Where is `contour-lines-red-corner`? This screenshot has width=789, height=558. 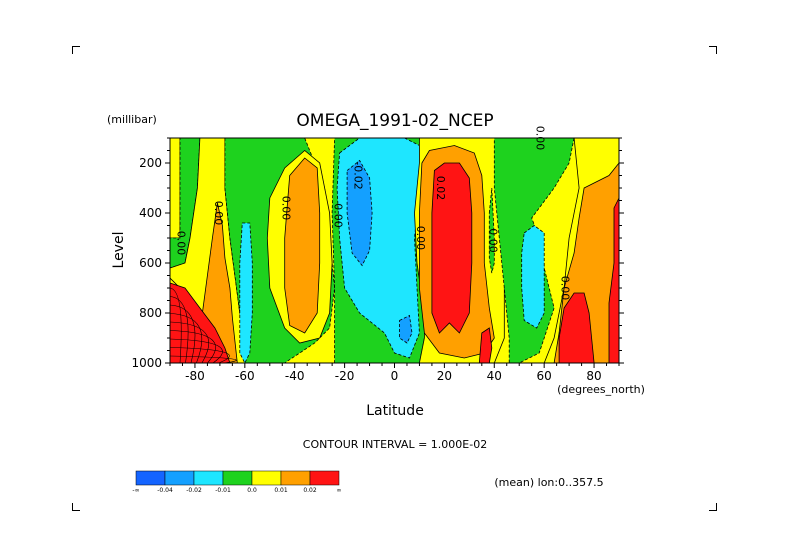 contour-lines-red-corner is located at coordinates (203, 325).